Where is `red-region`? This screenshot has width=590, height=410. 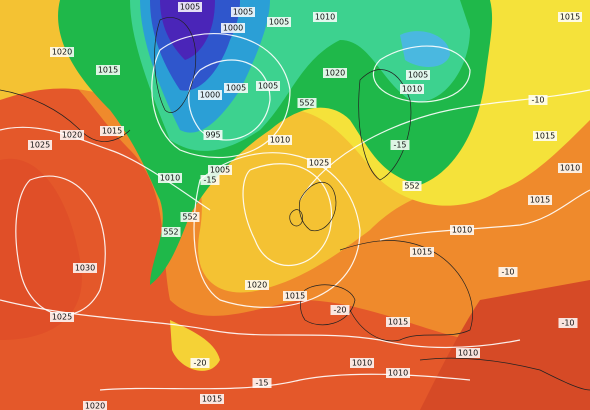 red-region is located at coordinates (505, 345).